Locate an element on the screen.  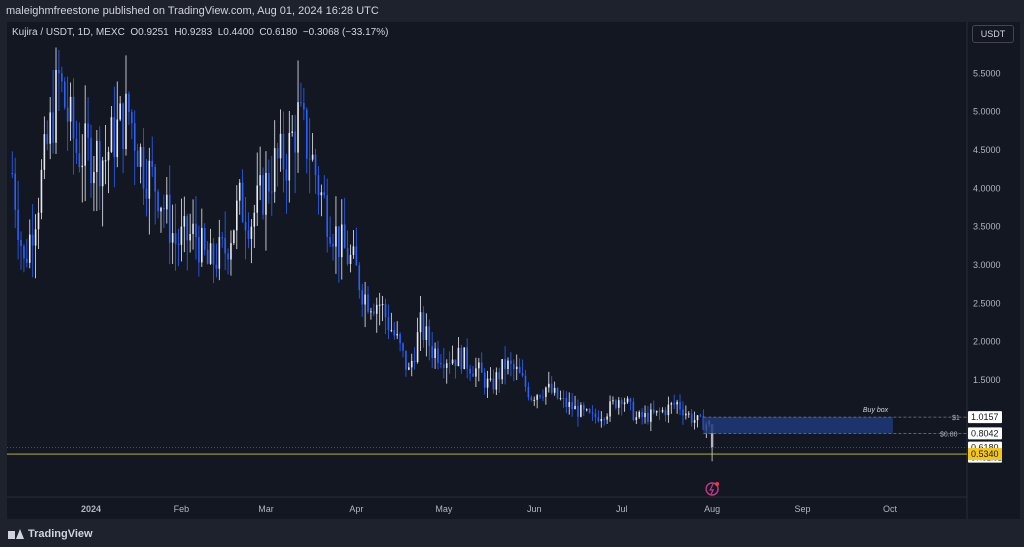
high-value: 0.9283 is located at coordinates (197, 32).